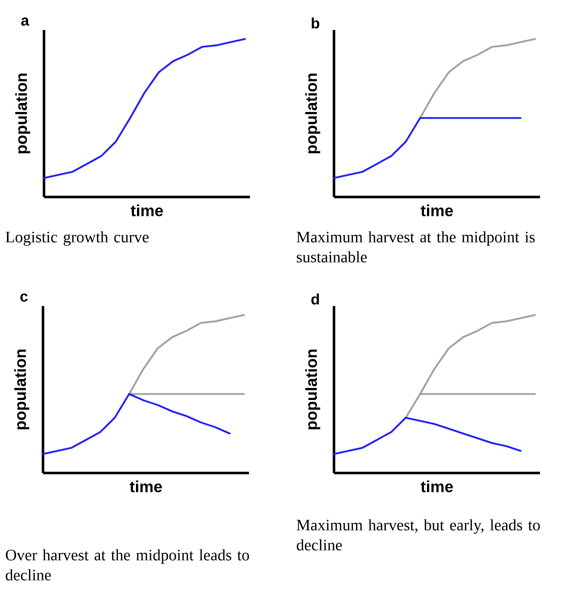  Describe the element at coordinates (25, 22) in the screenshot. I see `chart-title: a` at that location.